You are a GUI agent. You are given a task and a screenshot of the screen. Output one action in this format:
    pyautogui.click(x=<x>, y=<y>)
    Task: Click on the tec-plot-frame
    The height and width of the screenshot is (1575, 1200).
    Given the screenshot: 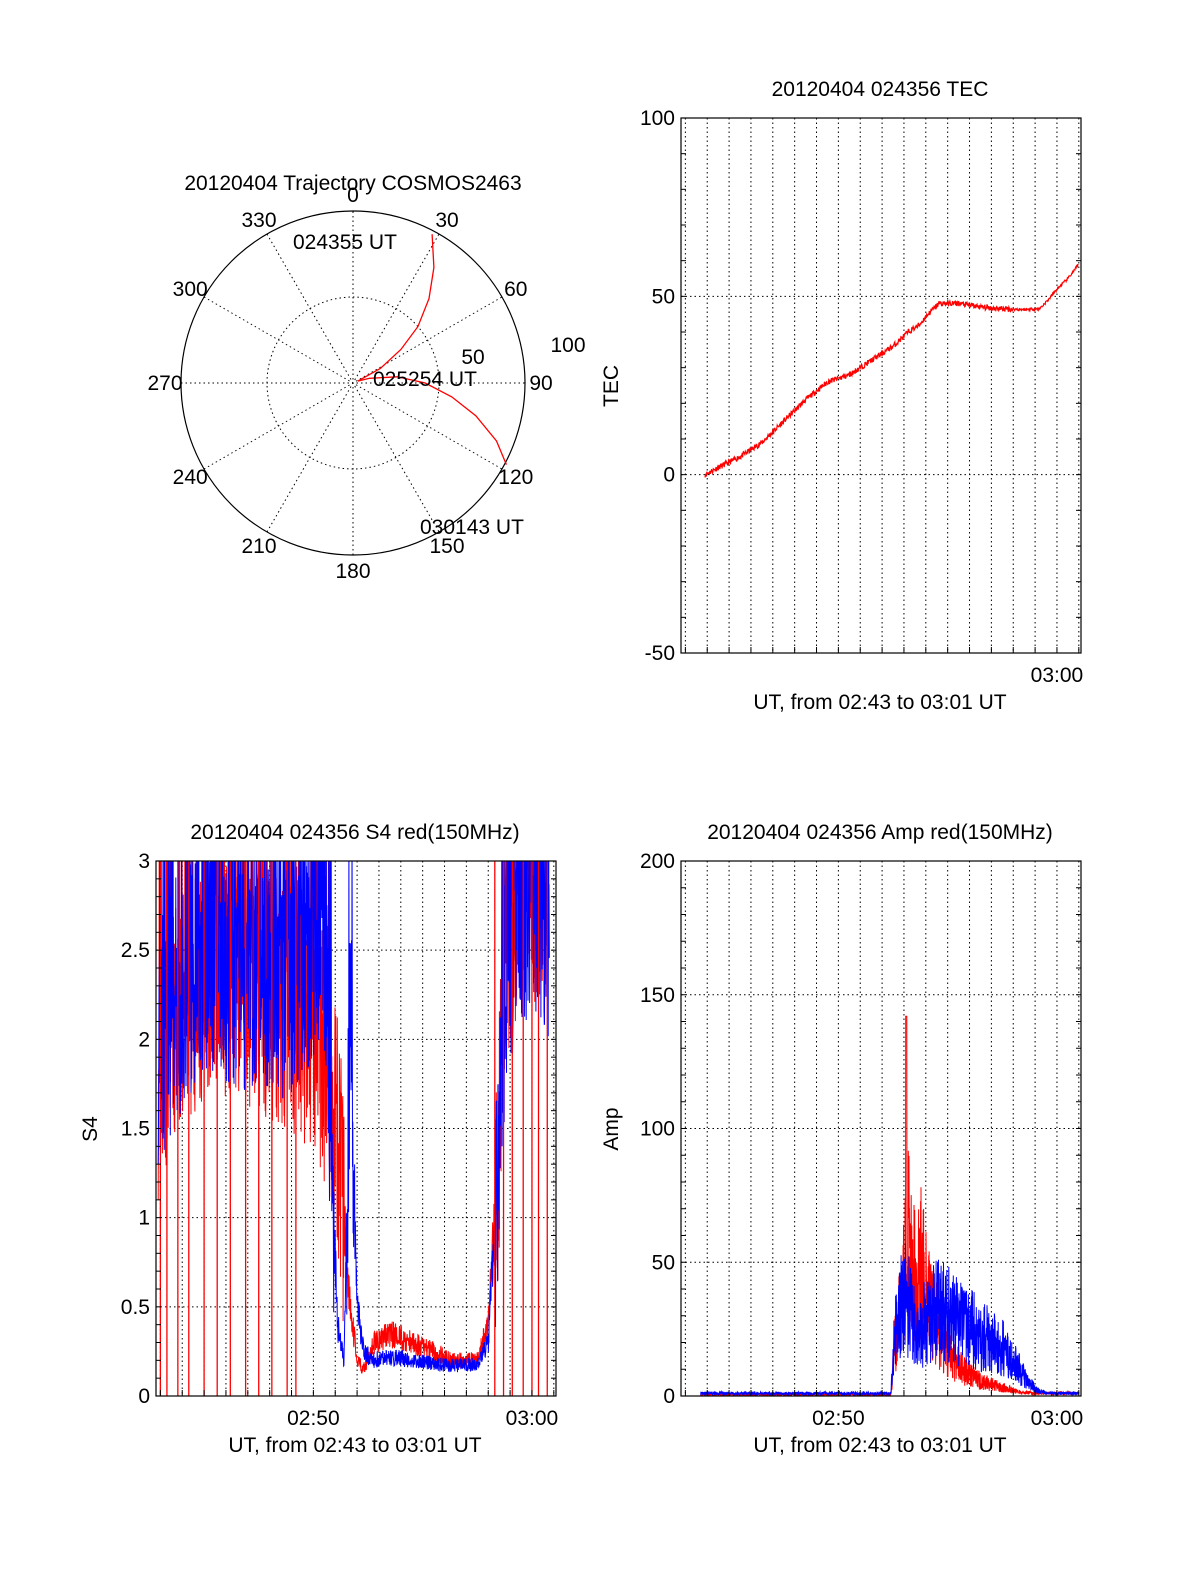 What is the action you would take?
    pyautogui.click(x=881, y=385)
    